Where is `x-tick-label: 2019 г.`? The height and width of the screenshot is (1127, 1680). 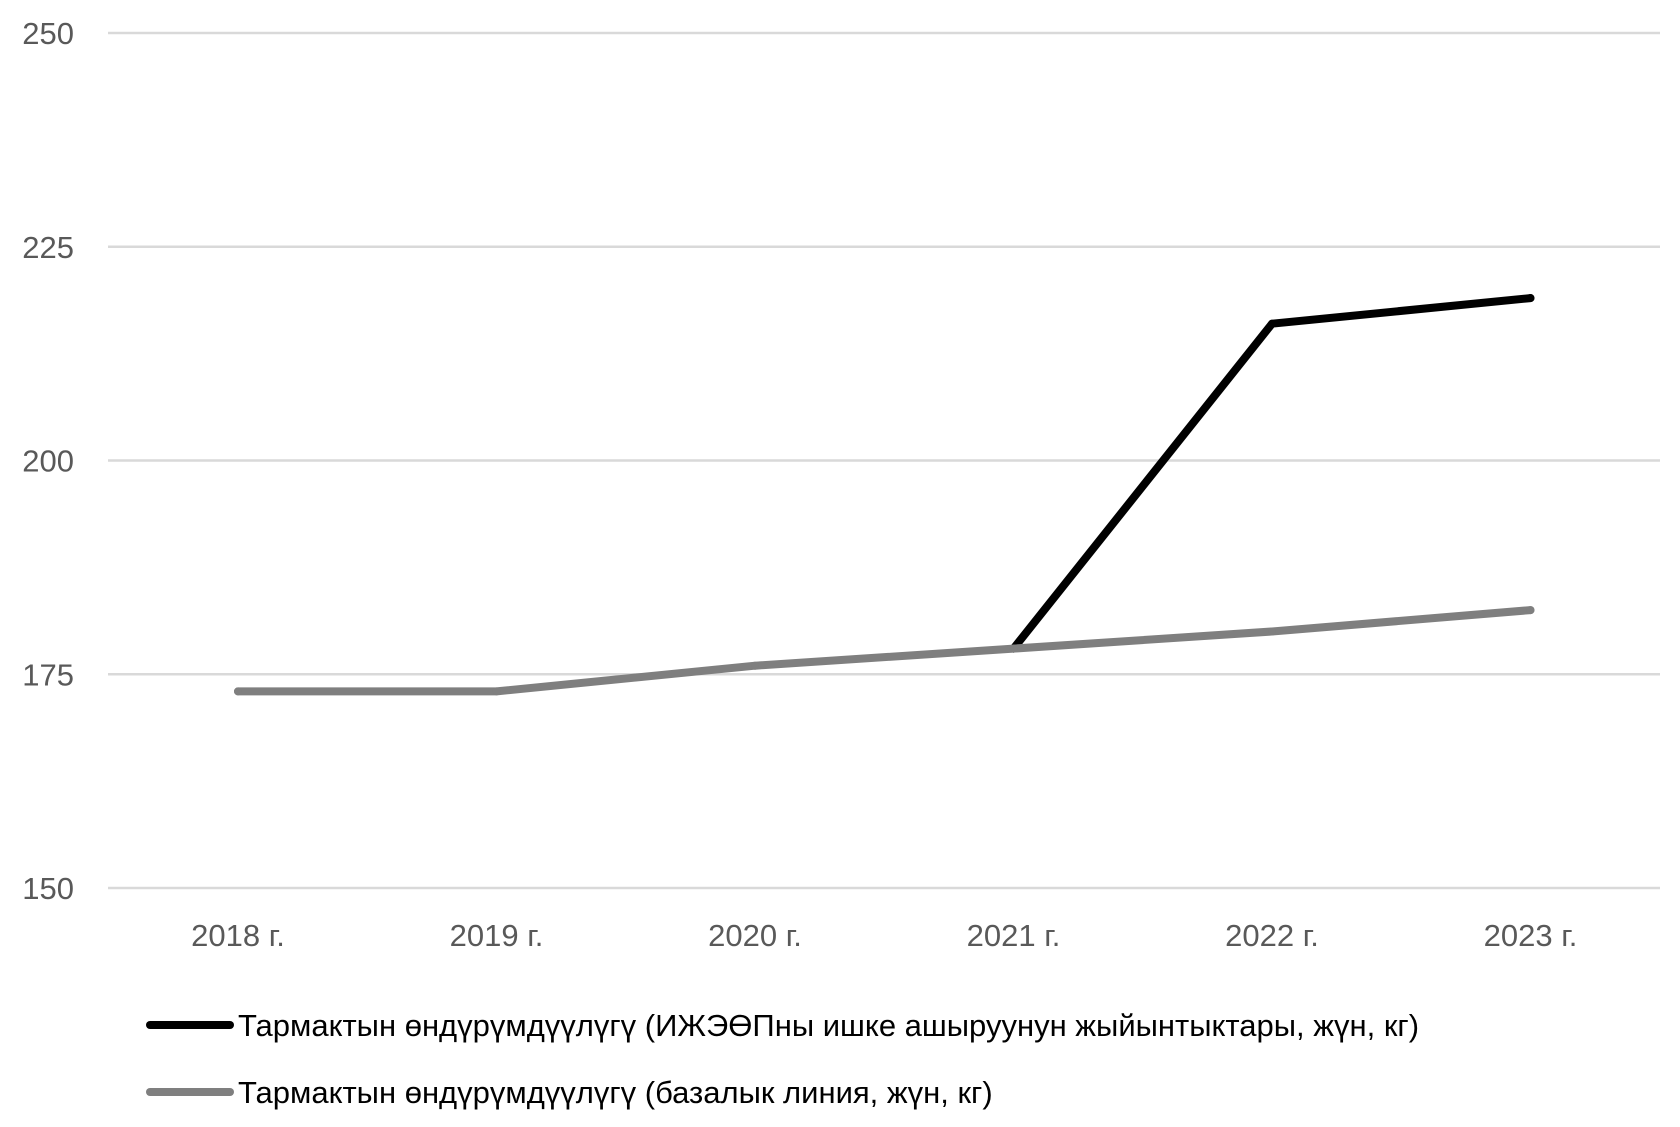 x-tick-label: 2019 г. is located at coordinates (497, 935).